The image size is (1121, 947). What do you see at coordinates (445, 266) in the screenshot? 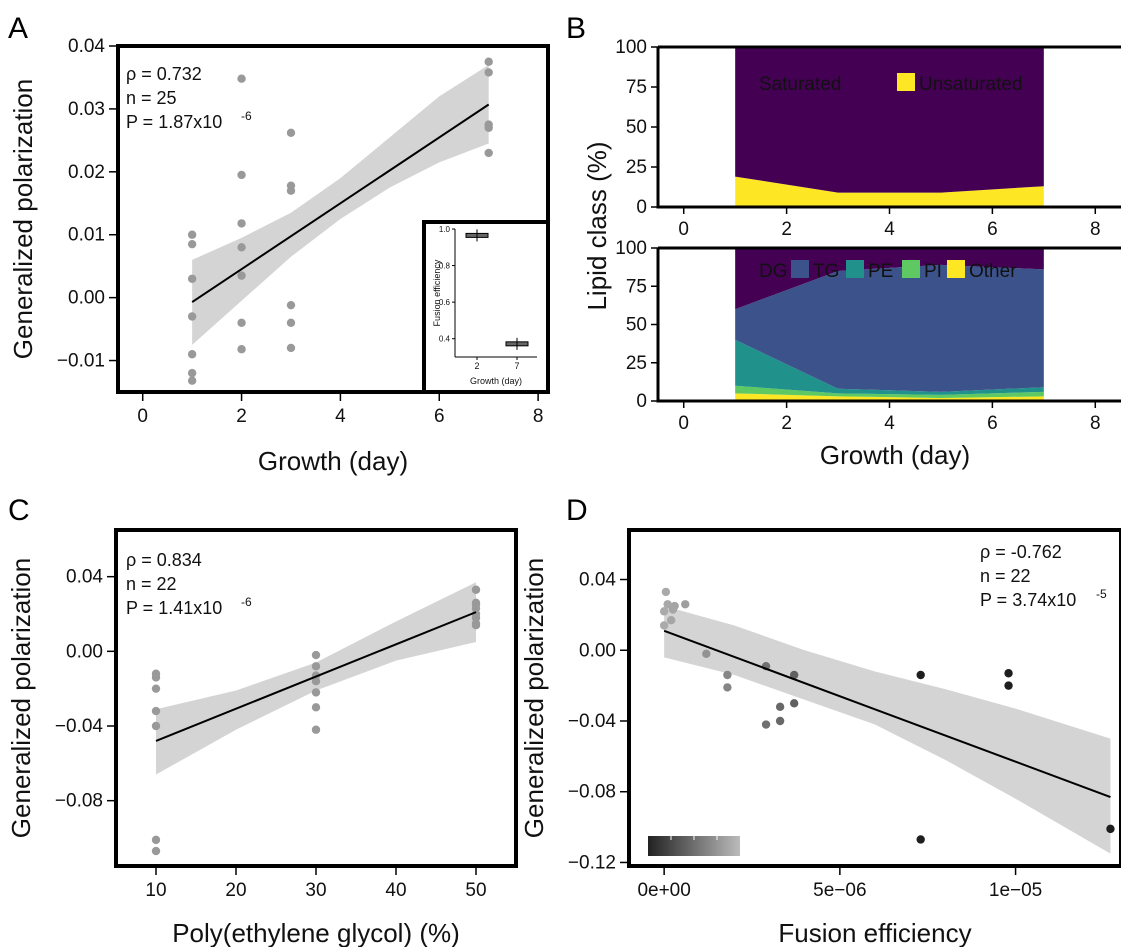
I see `inset-y-tick-label: 0.8` at bounding box center [445, 266].